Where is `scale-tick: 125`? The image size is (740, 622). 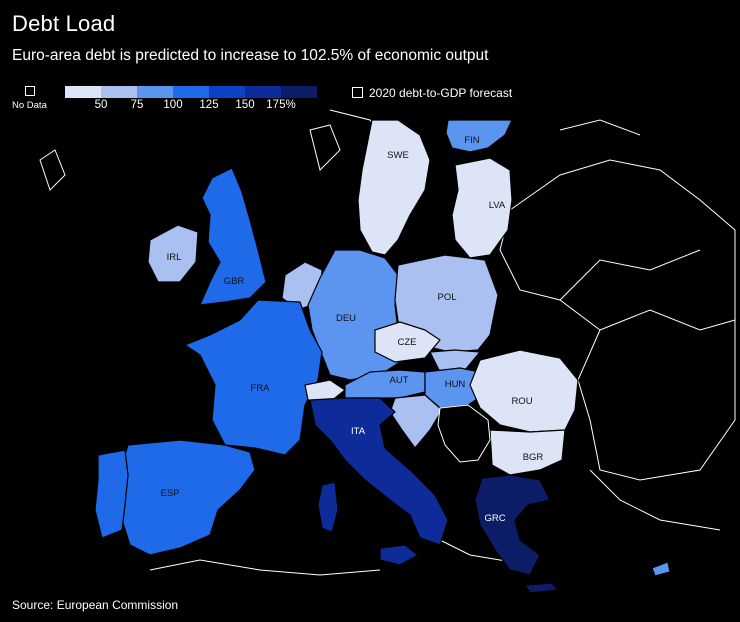
scale-tick: 125 is located at coordinates (209, 105).